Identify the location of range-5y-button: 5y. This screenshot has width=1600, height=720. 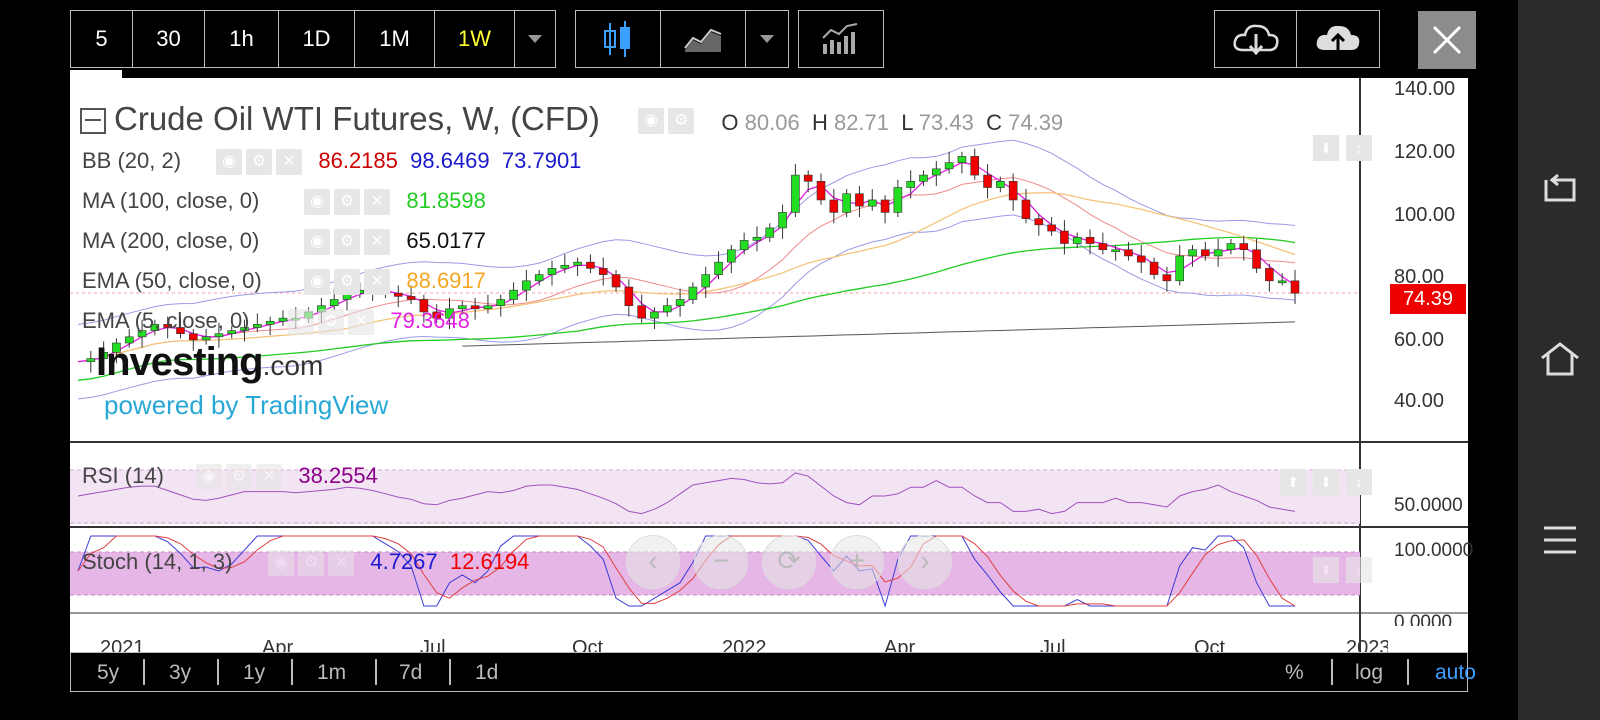
(108, 672).